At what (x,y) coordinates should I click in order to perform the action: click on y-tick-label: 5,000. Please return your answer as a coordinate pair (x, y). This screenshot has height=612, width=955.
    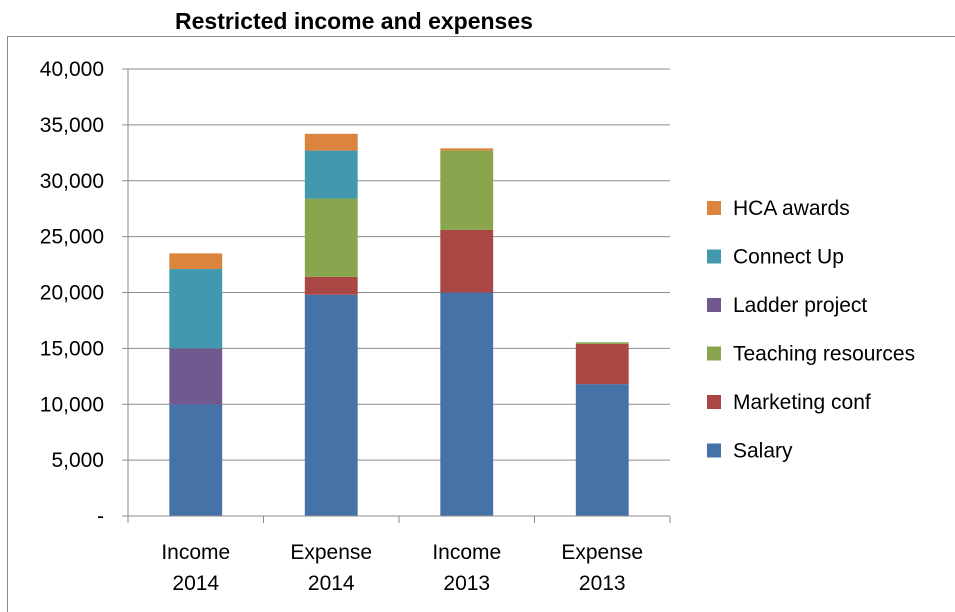
    Looking at the image, I should click on (77, 460).